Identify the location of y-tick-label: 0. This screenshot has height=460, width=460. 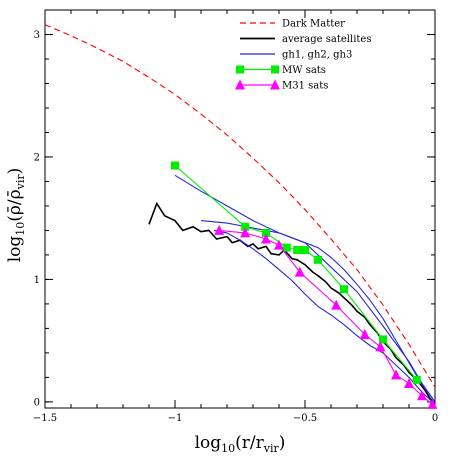
(37, 402).